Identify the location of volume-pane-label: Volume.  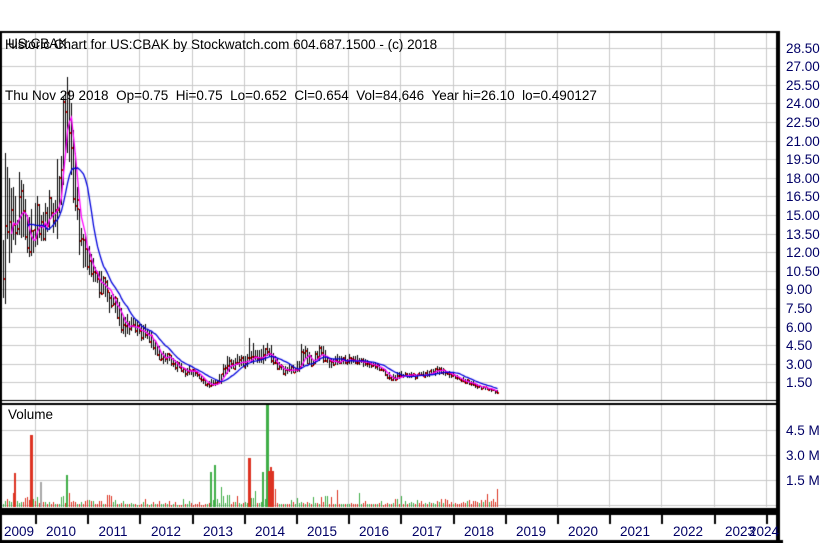
(31, 414).